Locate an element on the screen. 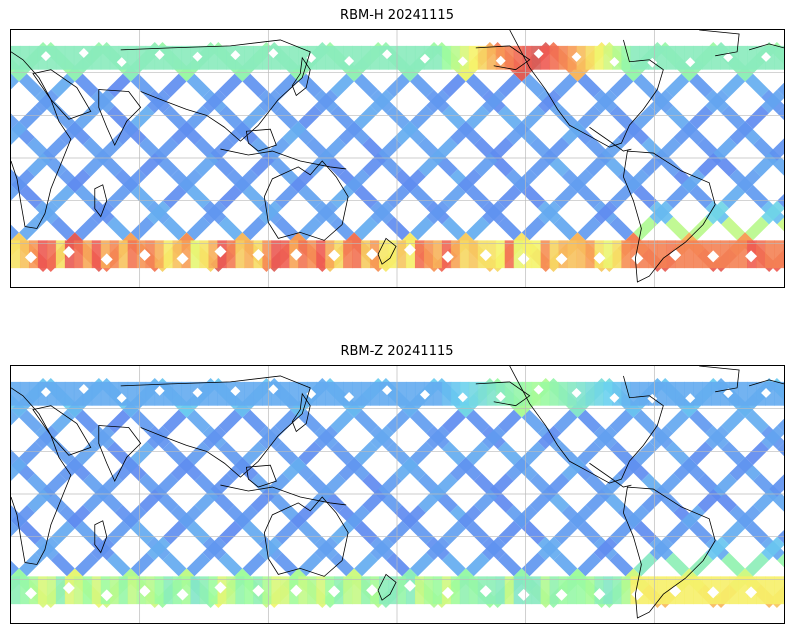 This screenshot has height=633, width=794. coastline-borneo is located at coordinates (261, 476).